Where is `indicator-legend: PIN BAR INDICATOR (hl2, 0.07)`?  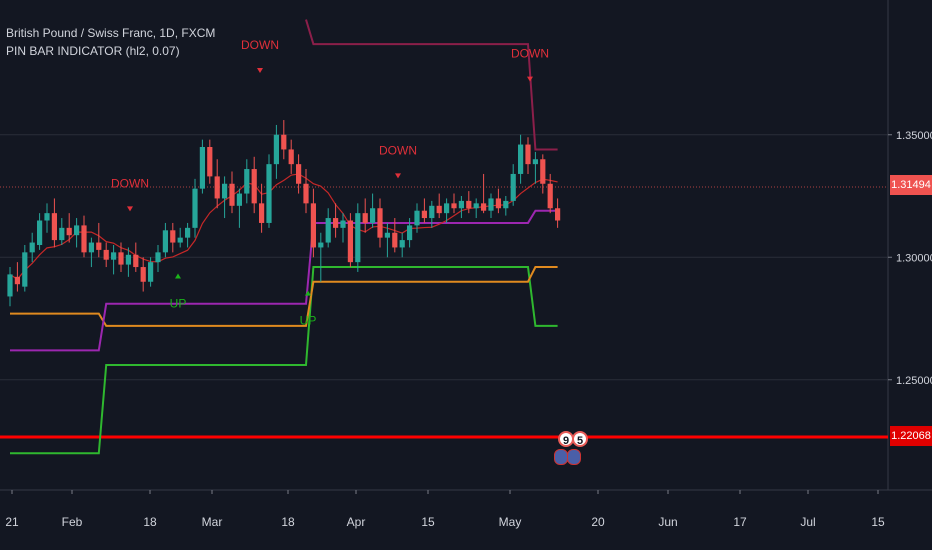 indicator-legend: PIN BAR INDICATOR (hl2, 0.07) is located at coordinates (93, 51).